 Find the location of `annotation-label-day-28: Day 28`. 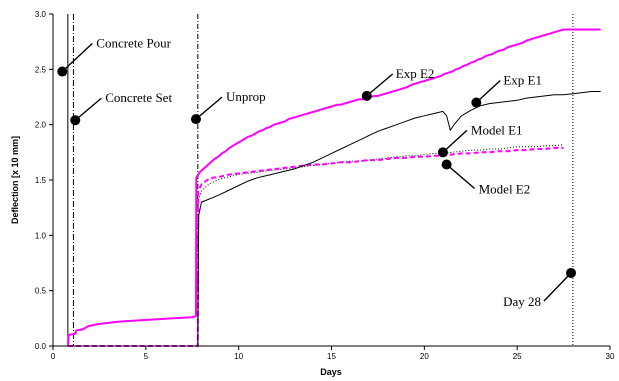

annotation-label-day-28: Day 28 is located at coordinates (522, 301).